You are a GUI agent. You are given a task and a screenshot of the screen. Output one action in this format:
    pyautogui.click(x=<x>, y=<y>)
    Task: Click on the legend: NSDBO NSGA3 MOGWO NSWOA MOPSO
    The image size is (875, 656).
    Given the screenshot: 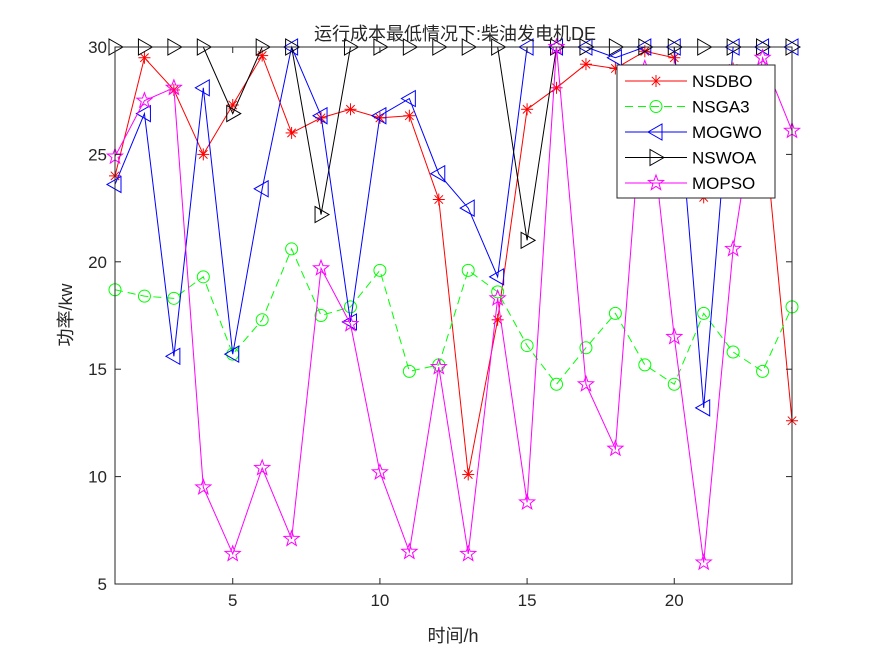 What is the action you would take?
    pyautogui.click(x=696, y=131)
    